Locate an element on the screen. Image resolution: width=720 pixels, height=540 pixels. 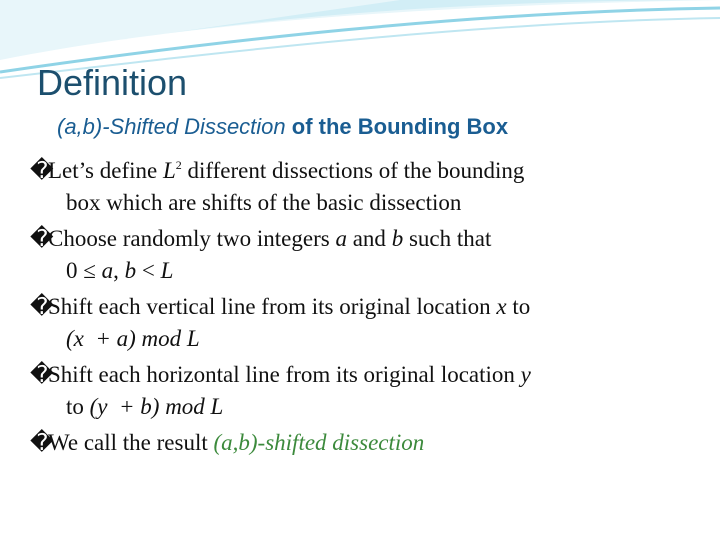
text-run: and is located at coordinates (369, 238).